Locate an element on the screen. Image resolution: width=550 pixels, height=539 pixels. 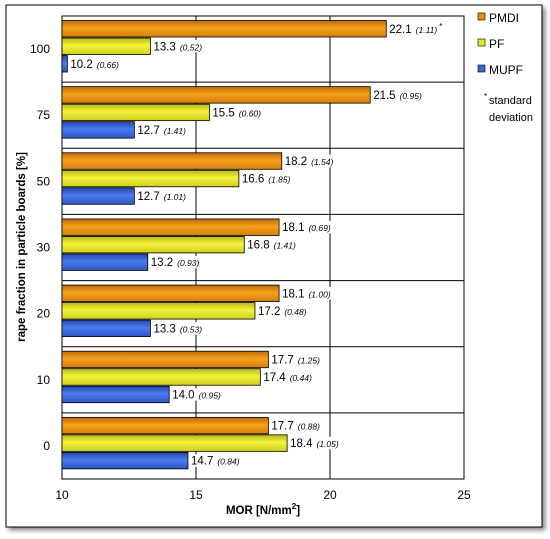
y-tick-label: 10 is located at coordinates (44, 380).